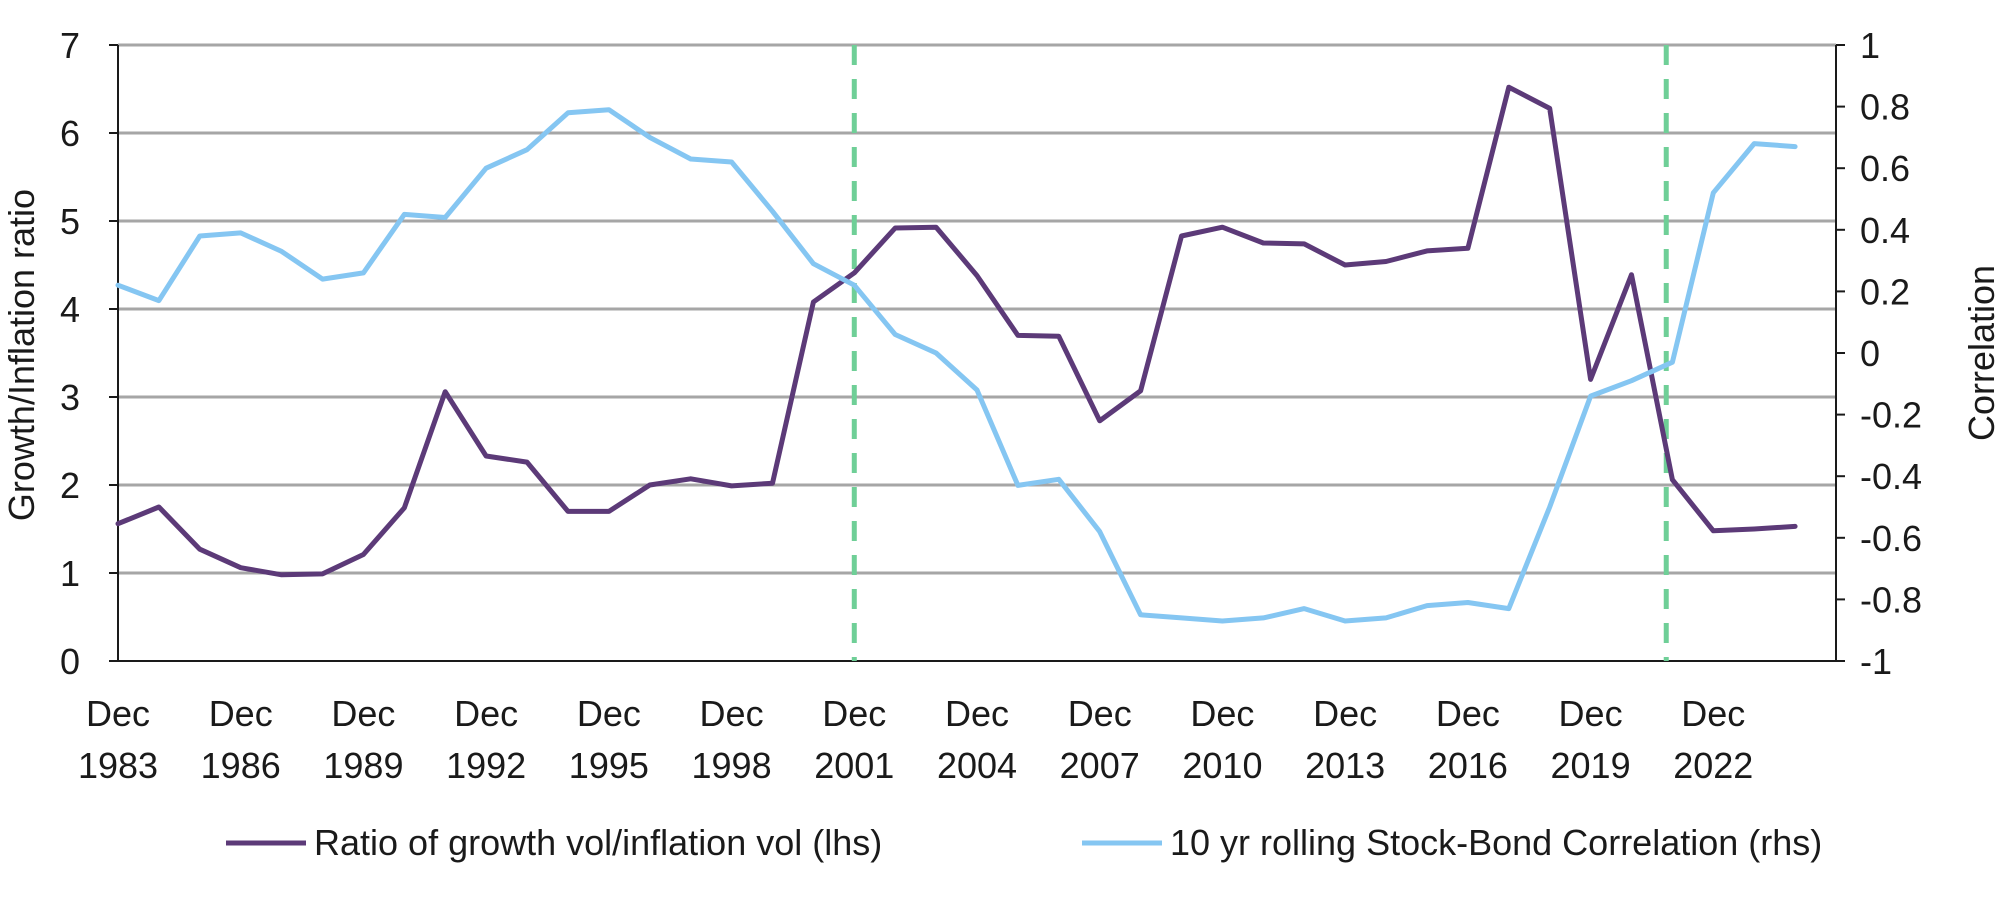 This screenshot has height=898, width=2014. What do you see at coordinates (1345, 765) in the screenshot?
I see `x-tick-label-year: 2013` at bounding box center [1345, 765].